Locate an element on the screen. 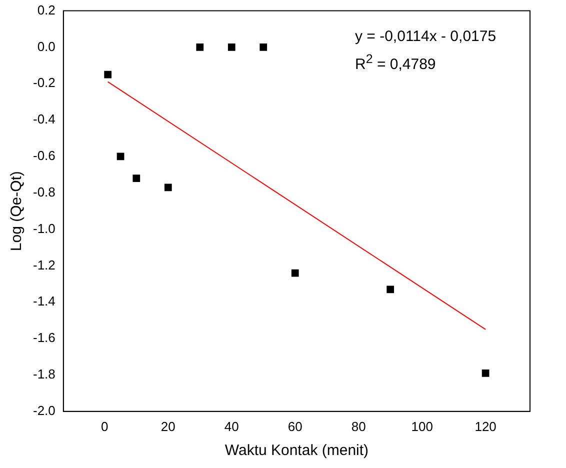 The height and width of the screenshot is (468, 566). y-tick-label: -1.0 is located at coordinates (44, 228).